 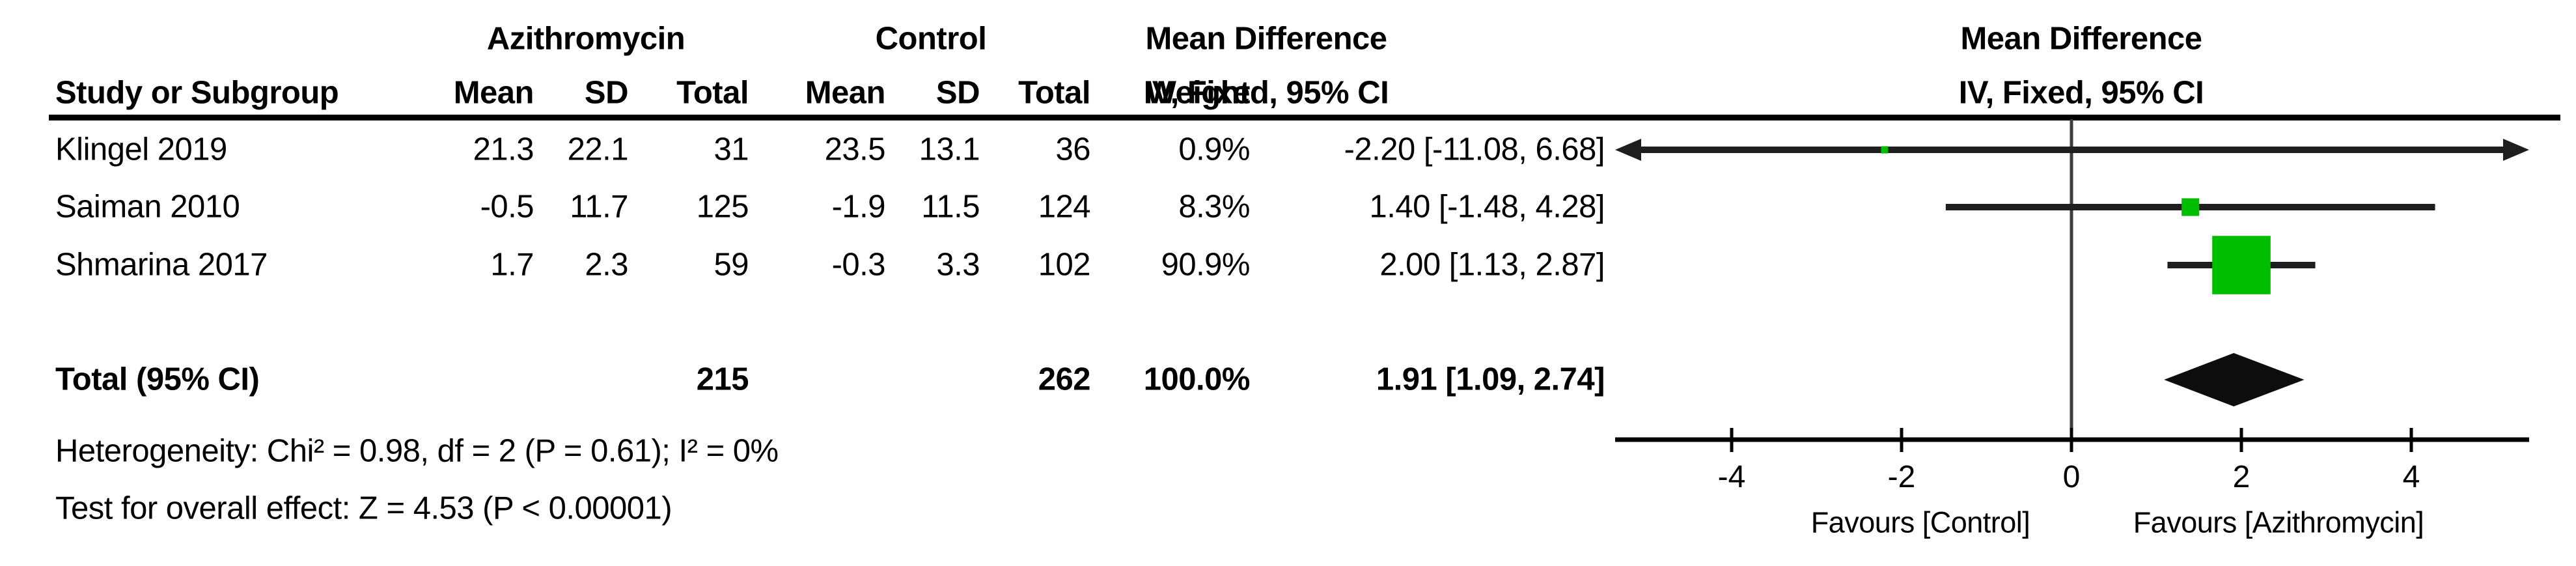 What do you see at coordinates (845, 93) in the screenshot?
I see `col-header-mean2: Mean` at bounding box center [845, 93].